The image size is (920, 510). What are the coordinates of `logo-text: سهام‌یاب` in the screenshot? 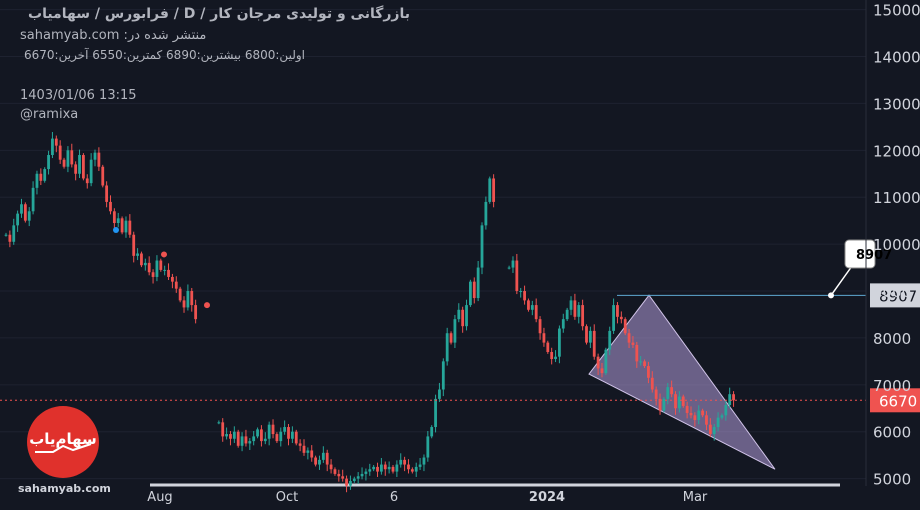 It's located at (63, 439).